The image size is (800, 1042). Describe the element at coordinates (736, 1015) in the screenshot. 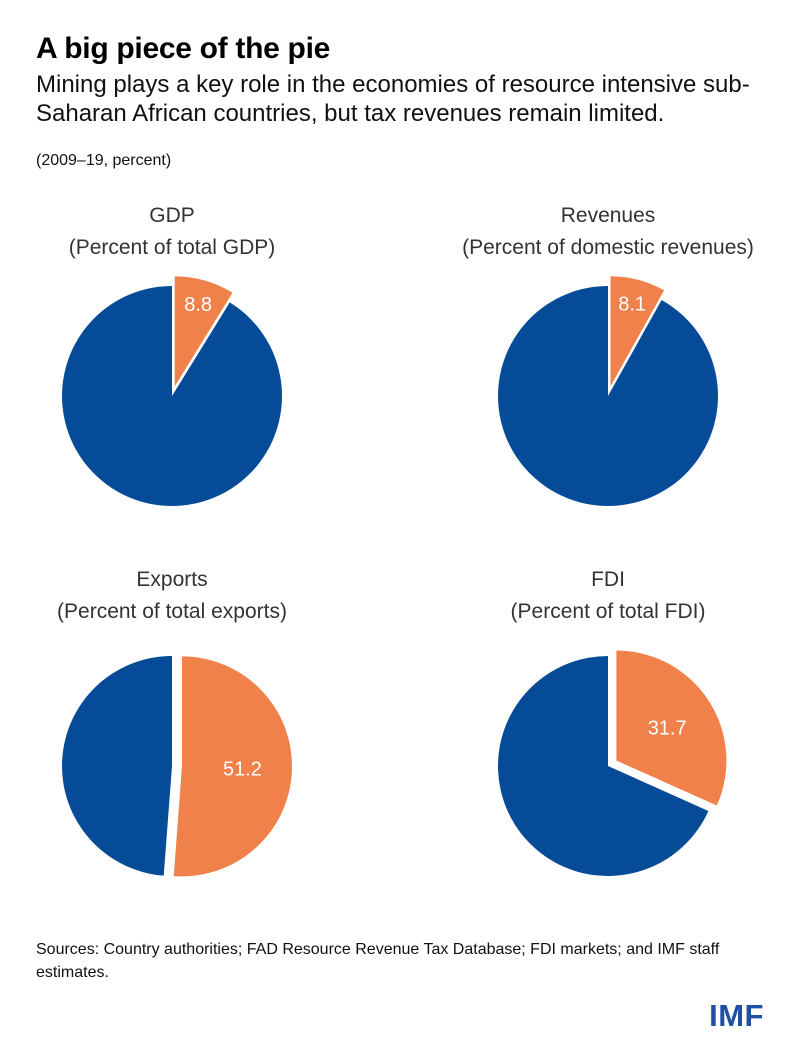

I see `imf-logo: IMF` at that location.